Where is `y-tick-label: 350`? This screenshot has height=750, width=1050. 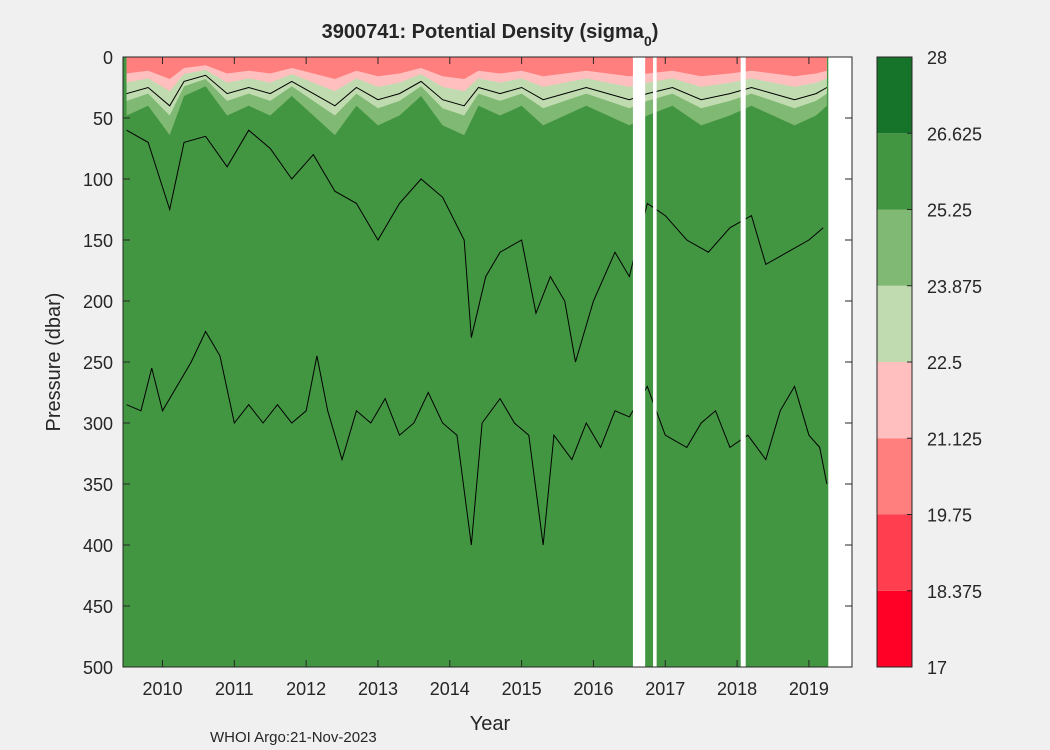 y-tick-label: 350 is located at coordinates (98, 485).